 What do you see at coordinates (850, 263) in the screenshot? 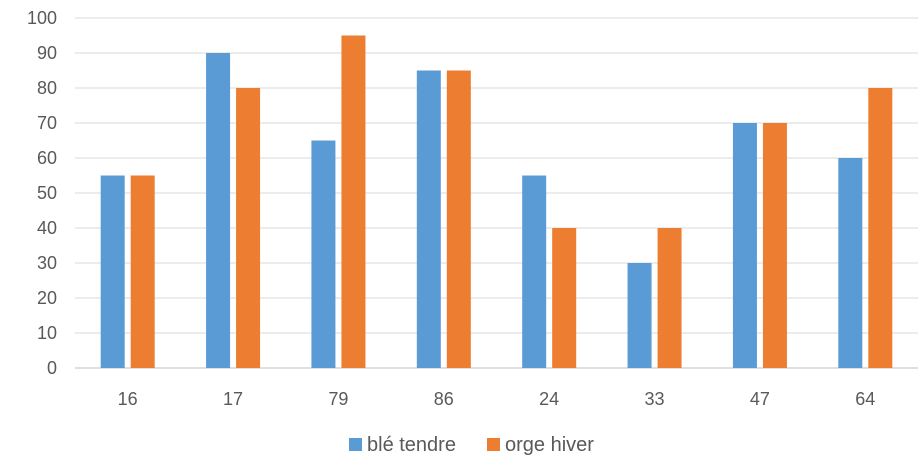
I see `bar-blé-tendre-64` at bounding box center [850, 263].